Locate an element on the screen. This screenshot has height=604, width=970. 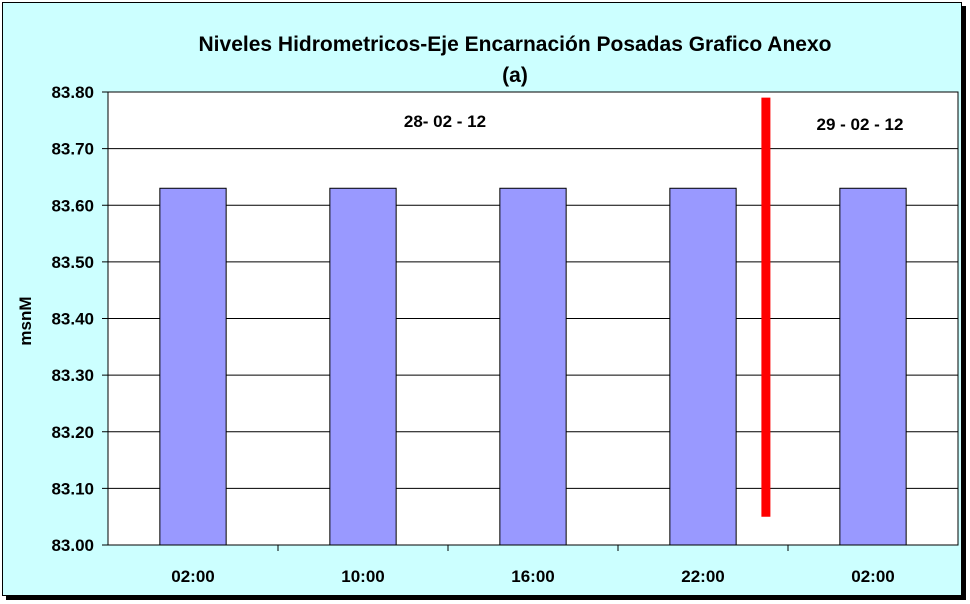
y-tick-label: 83.60 is located at coordinates (72, 205).